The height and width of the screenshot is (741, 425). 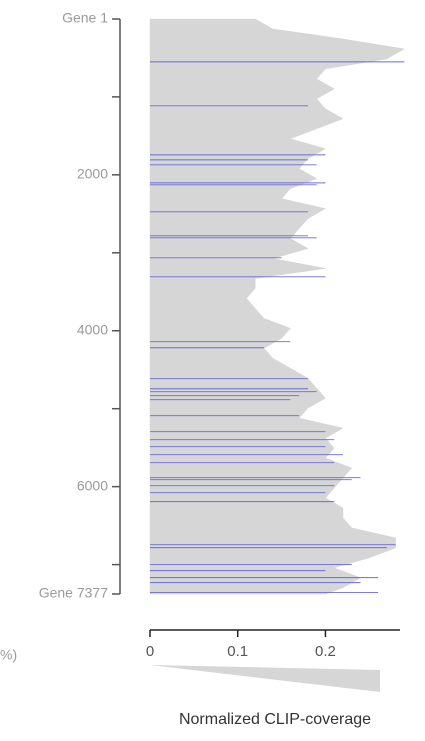 I want to click on x-tick-label: 0, so click(x=150, y=651).